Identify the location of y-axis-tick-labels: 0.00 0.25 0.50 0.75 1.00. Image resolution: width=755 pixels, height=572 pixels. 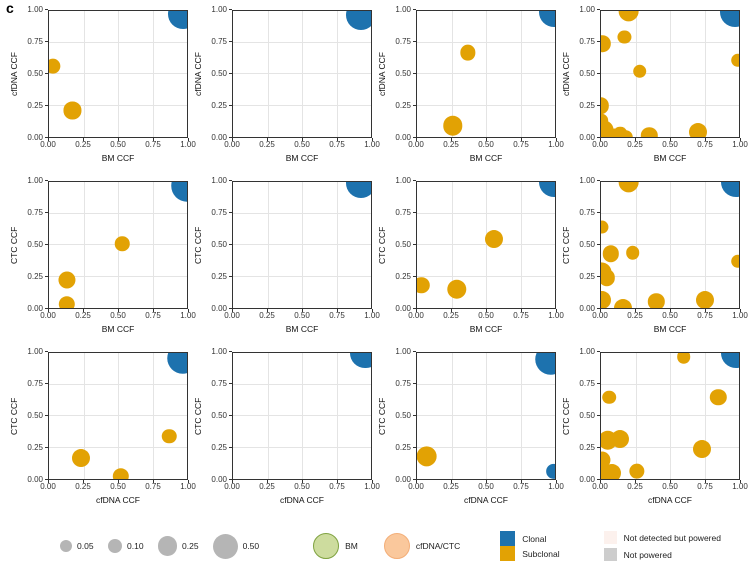
(32, 245).